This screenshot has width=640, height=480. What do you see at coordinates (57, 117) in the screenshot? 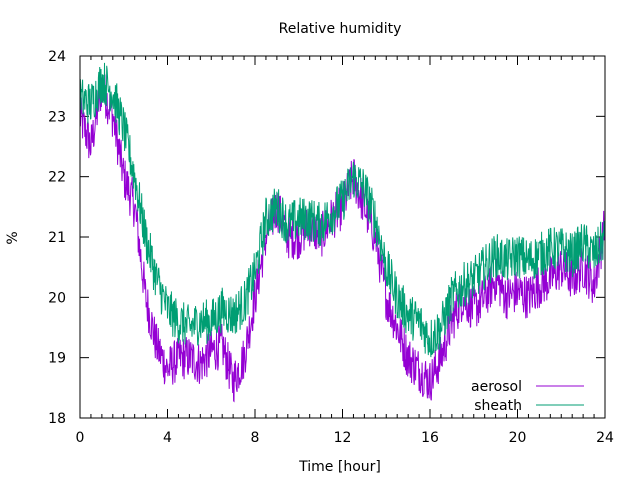
I see `y-tick-label: 23` at bounding box center [57, 117].